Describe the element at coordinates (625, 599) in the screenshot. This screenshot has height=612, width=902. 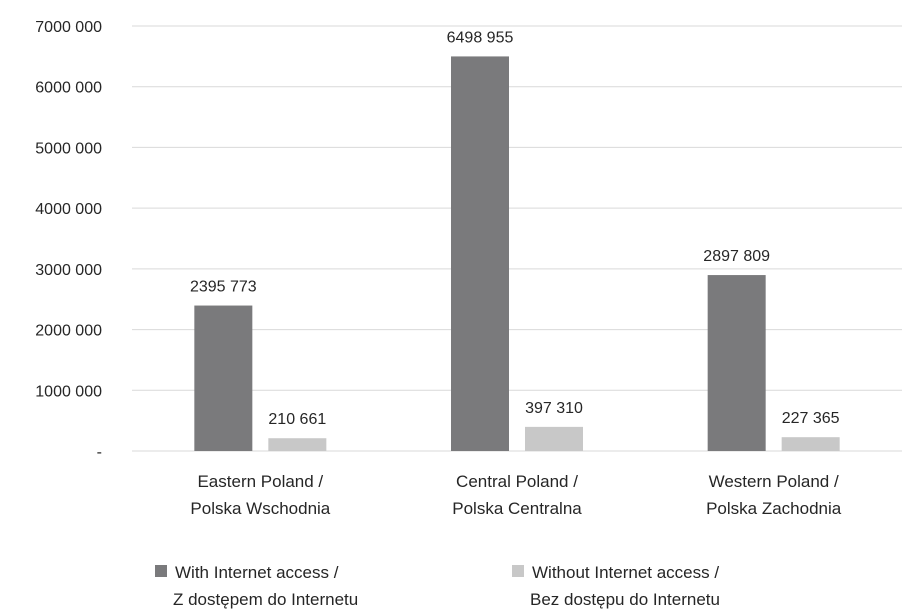
I see `legend-label: Bez dostępu do Internetu` at that location.